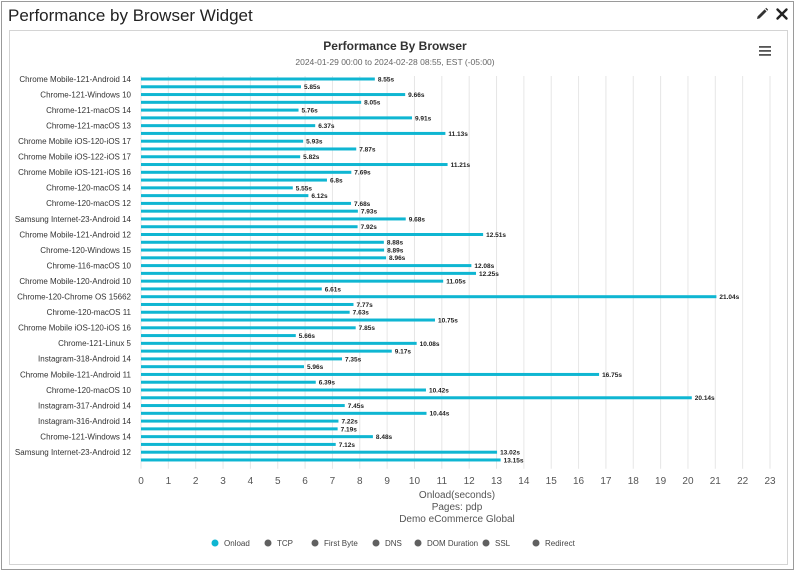 The width and height of the screenshot is (797, 573). Describe the element at coordinates (310, 111) in the screenshot. I see `data-label: 5.76s` at that location.